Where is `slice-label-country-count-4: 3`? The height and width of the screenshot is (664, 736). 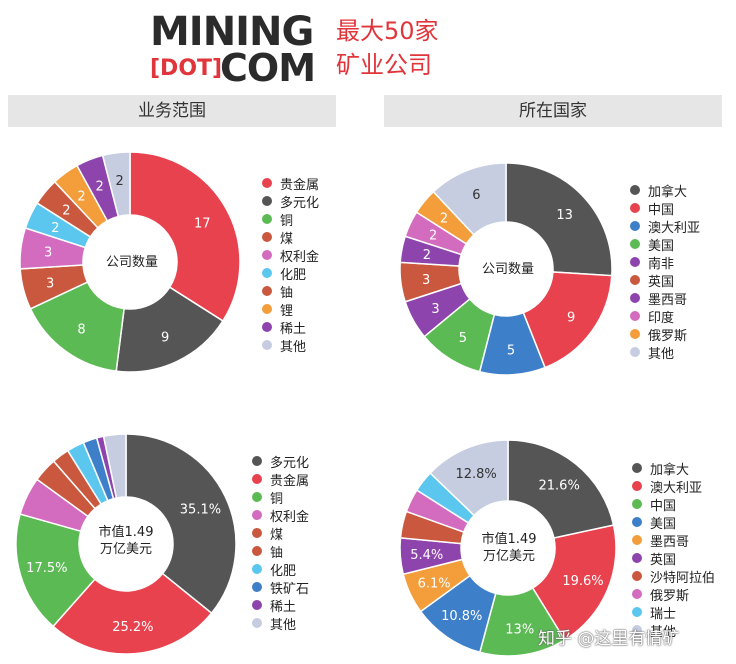
slice-label-country-count-4: 3 is located at coordinates (435, 309).